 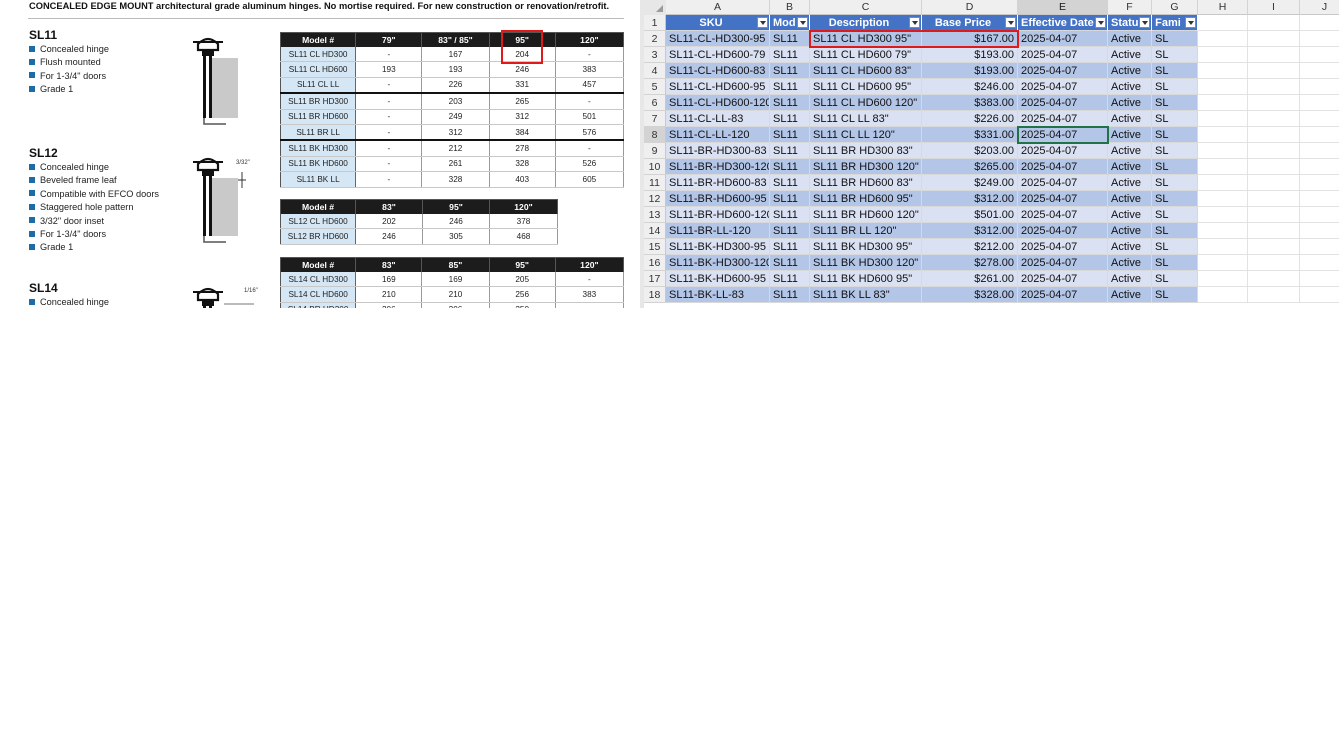 I want to click on active-cell-cursor, so click(x=1063, y=135).